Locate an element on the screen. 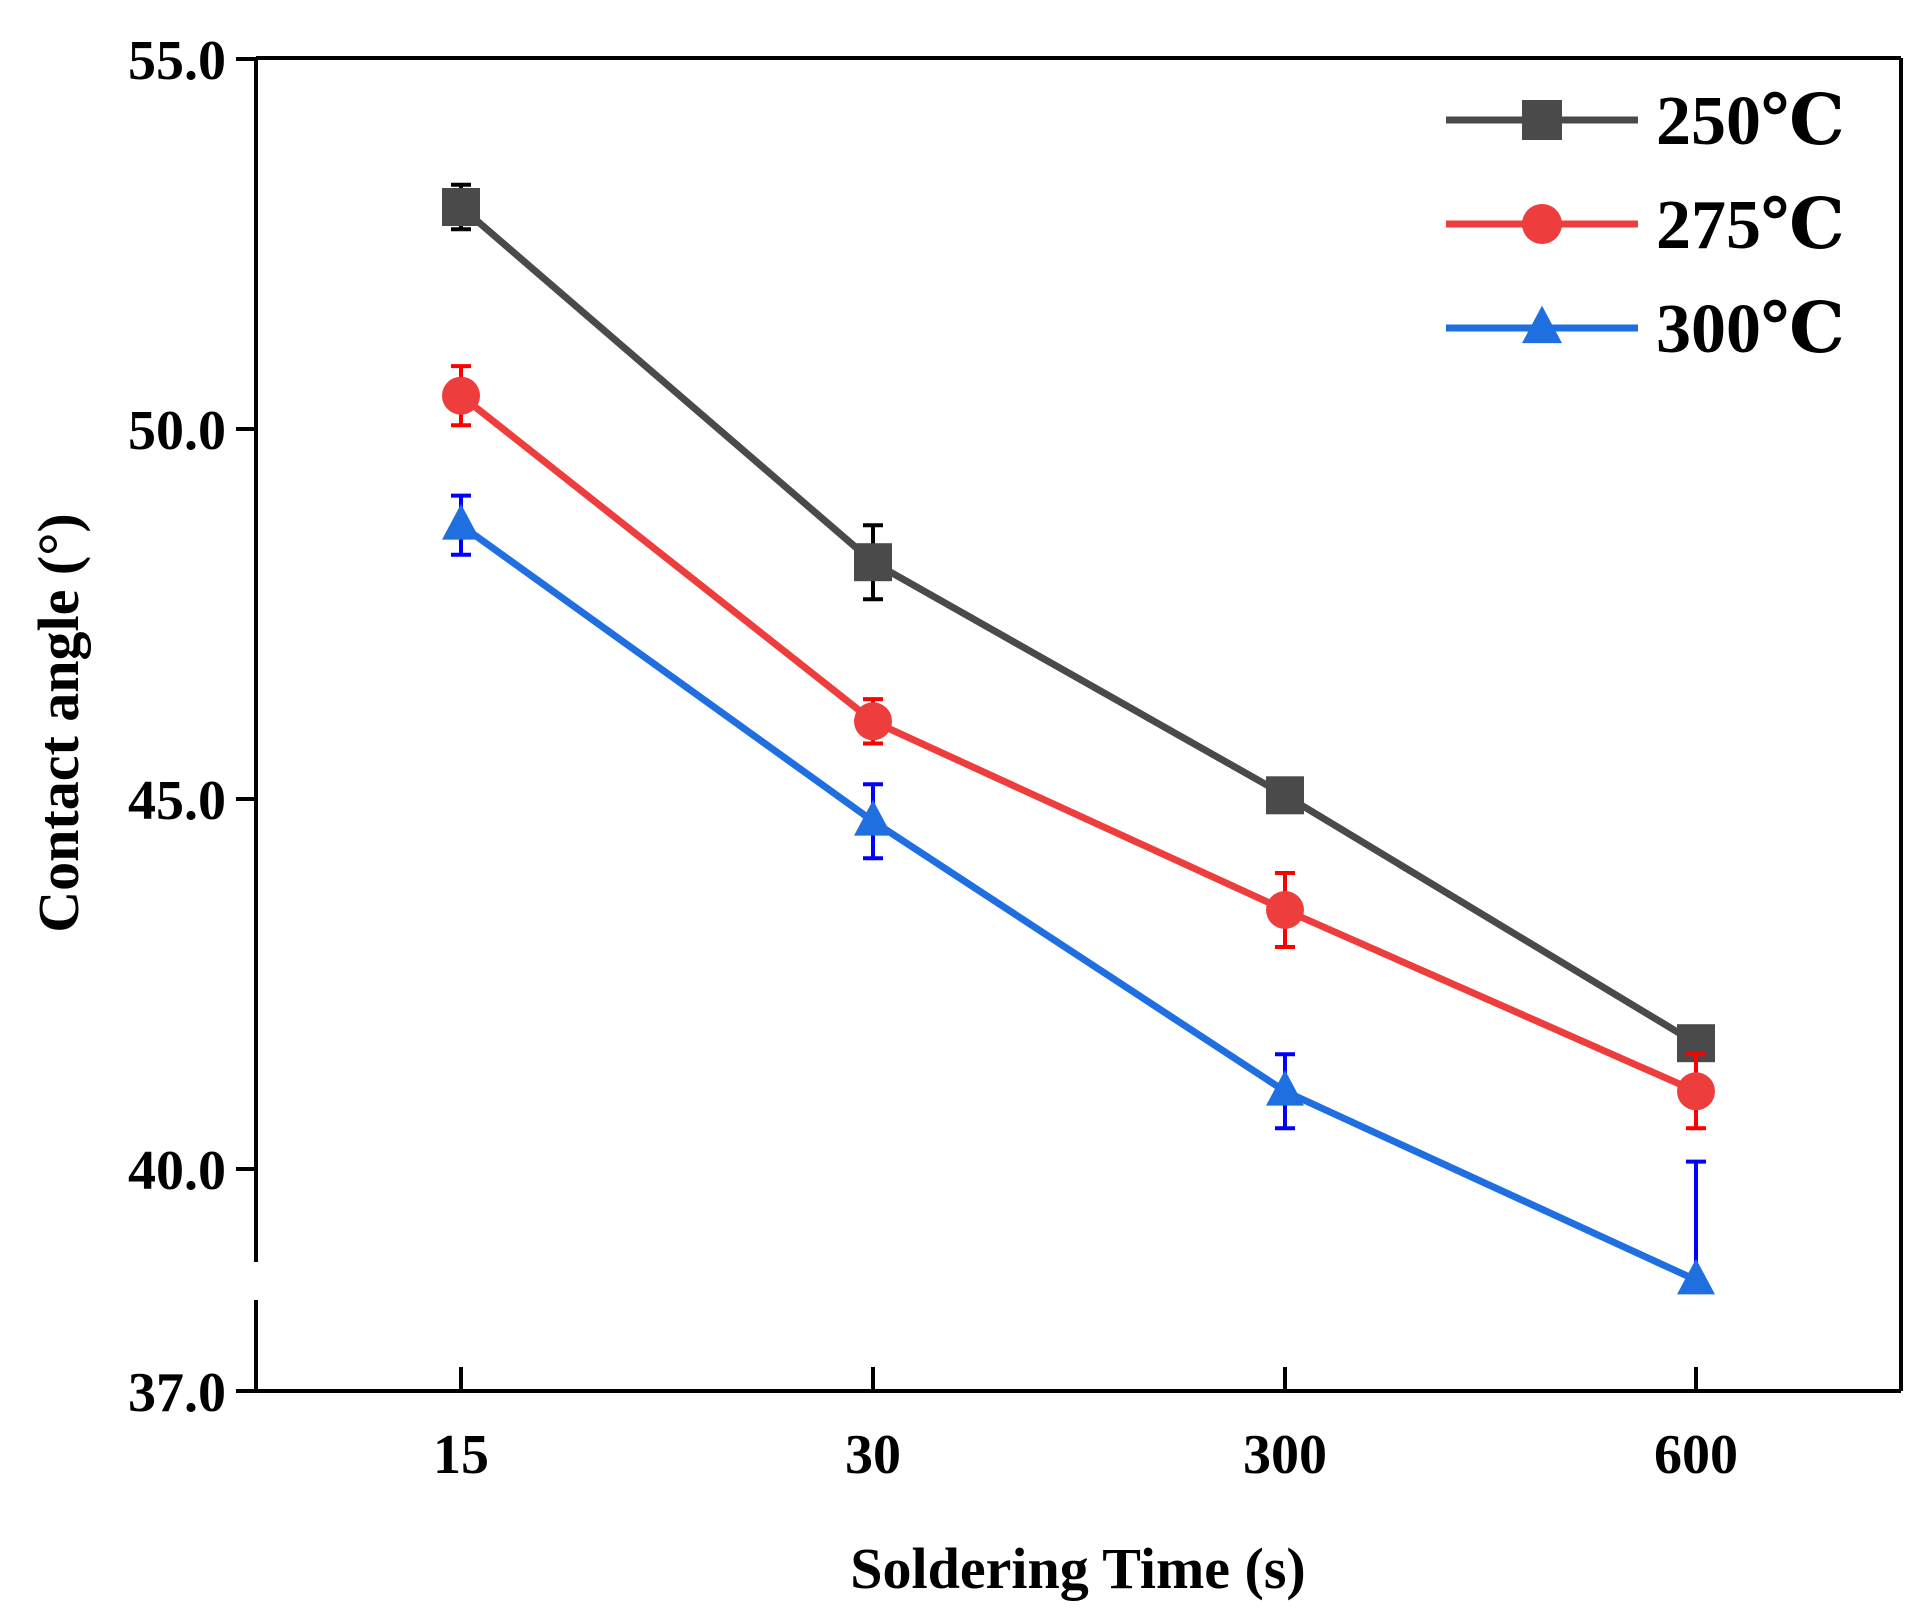 This screenshot has height=1623, width=1926. legend-item-2: 275℃ is located at coordinates (1645, 225).